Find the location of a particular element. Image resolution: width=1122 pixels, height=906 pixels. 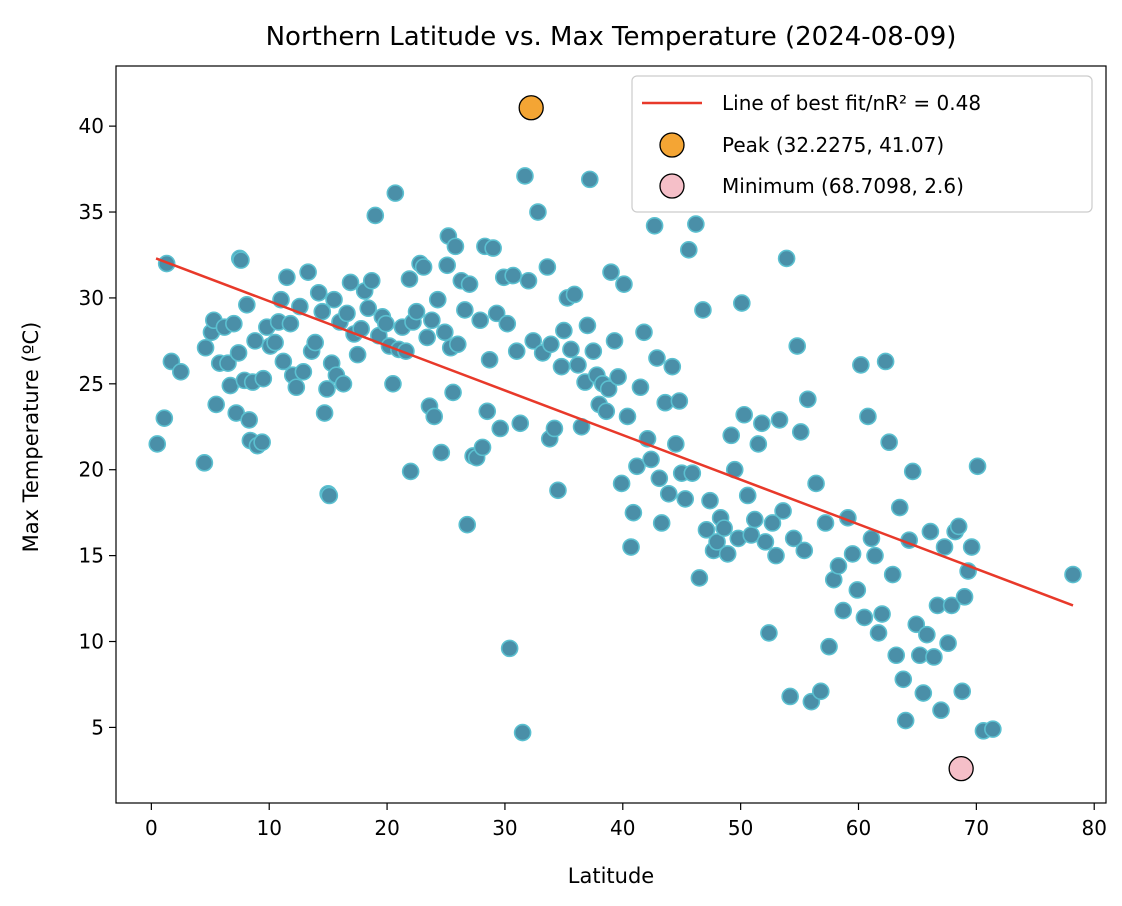

legend-peak-swatch is located at coordinates (672, 145).